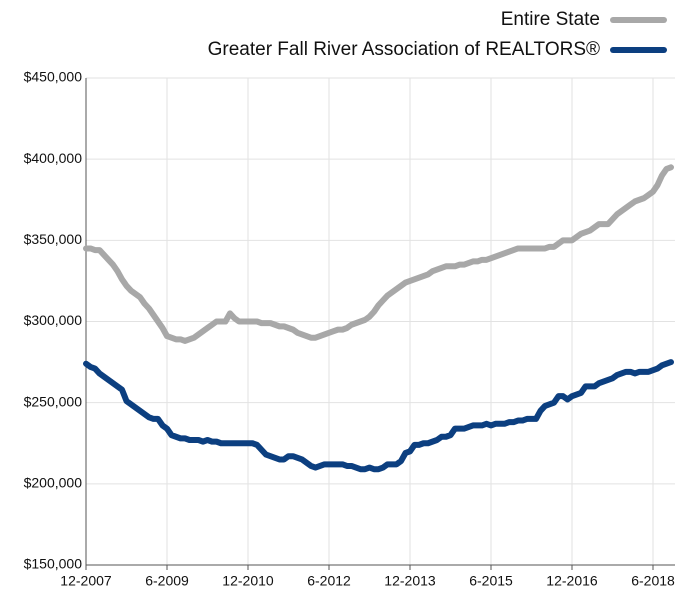  I want to click on x-tick-label: 6-2009, so click(167, 581).